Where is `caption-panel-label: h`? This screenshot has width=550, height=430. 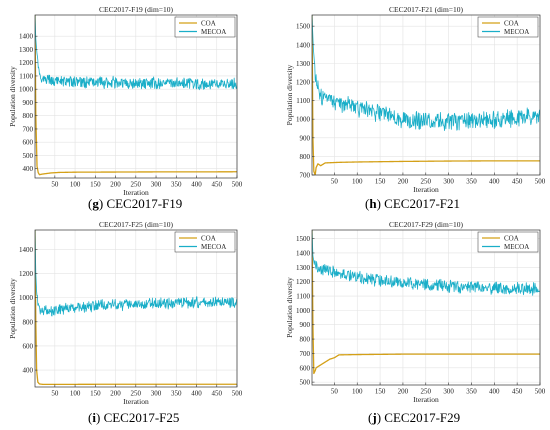
caption-panel-label: h is located at coordinates (373, 203).